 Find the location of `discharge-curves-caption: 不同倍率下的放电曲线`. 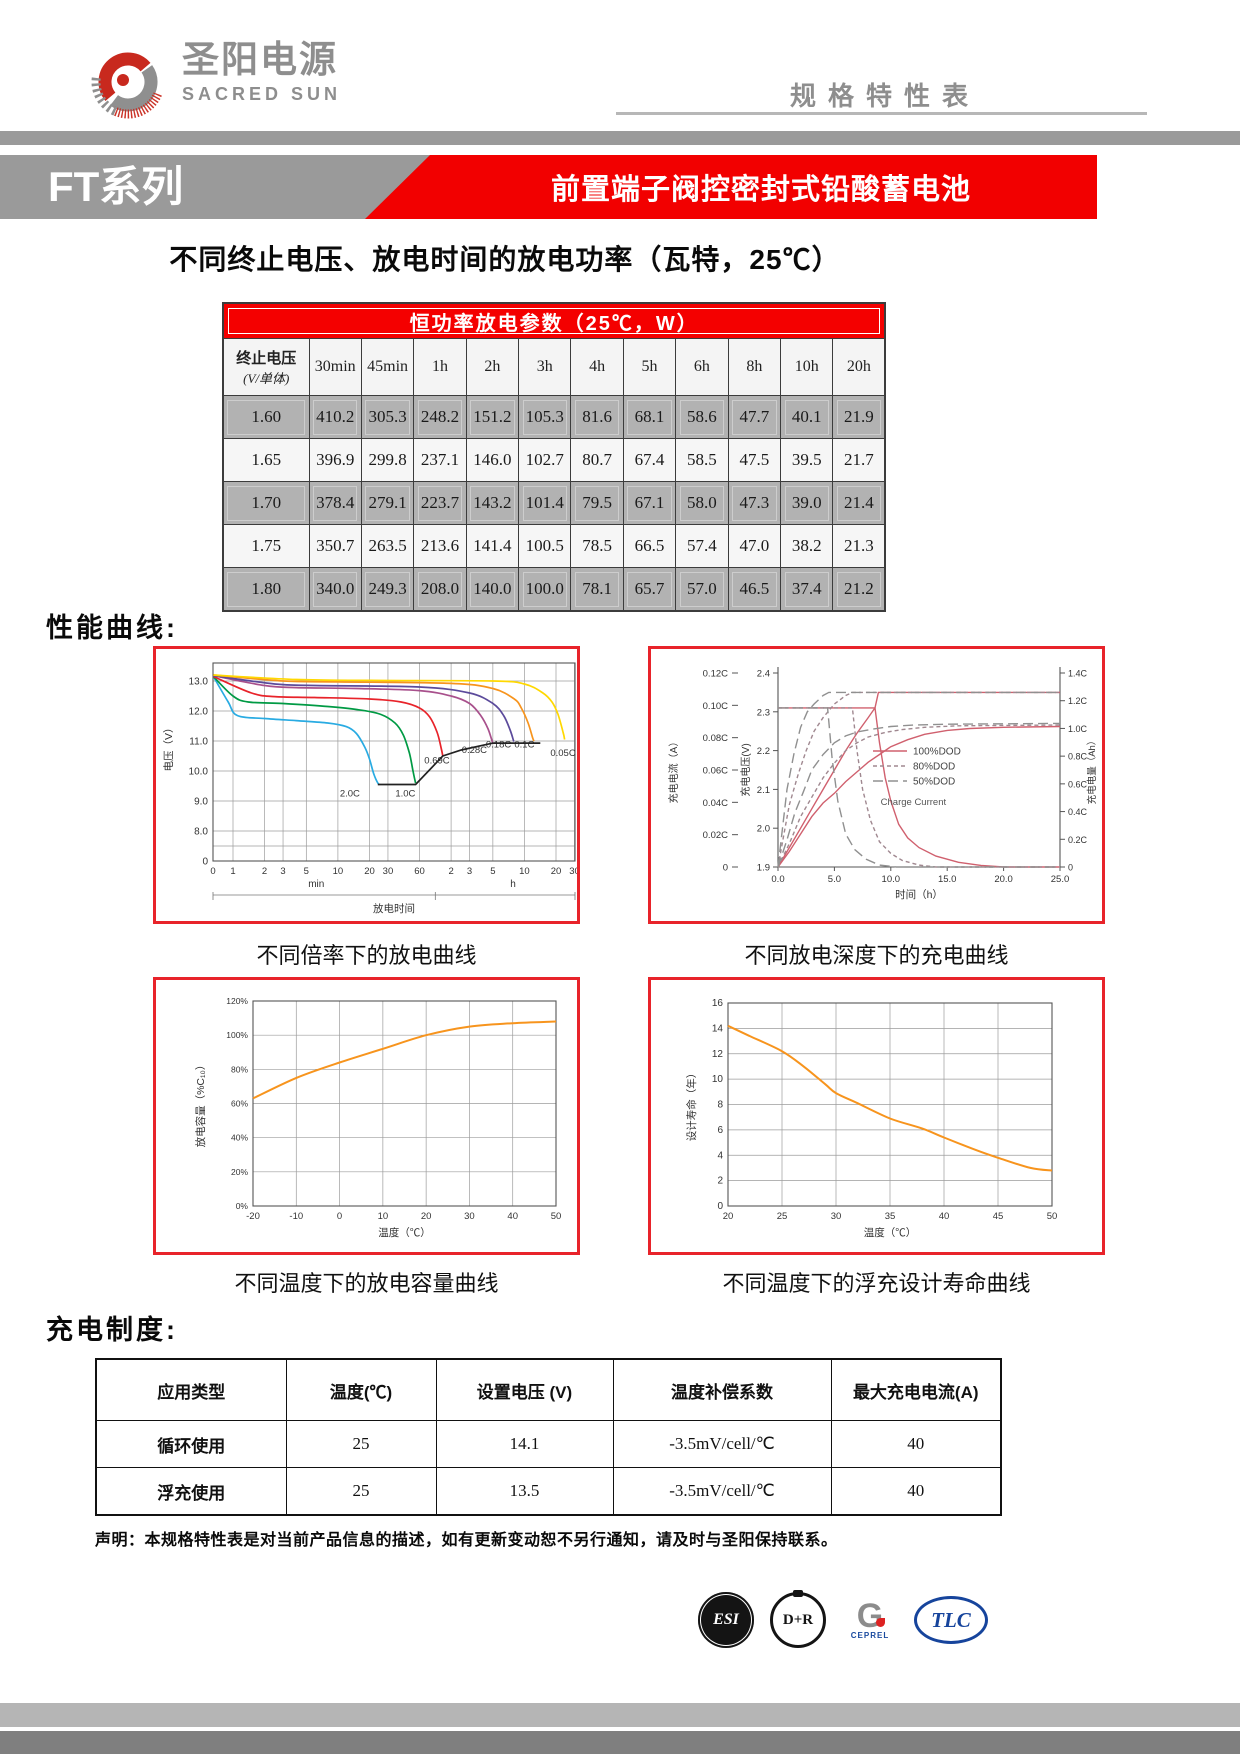

discharge-curves-caption: 不同倍率下的放电曲线 is located at coordinates (366, 955).